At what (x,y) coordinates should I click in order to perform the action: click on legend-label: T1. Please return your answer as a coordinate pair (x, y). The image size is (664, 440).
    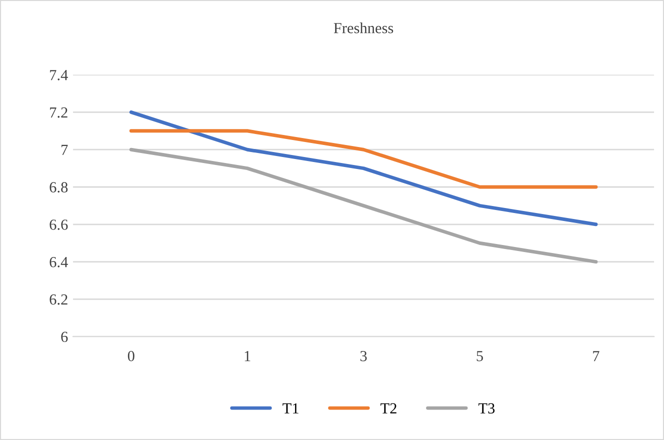
    Looking at the image, I should click on (290, 408).